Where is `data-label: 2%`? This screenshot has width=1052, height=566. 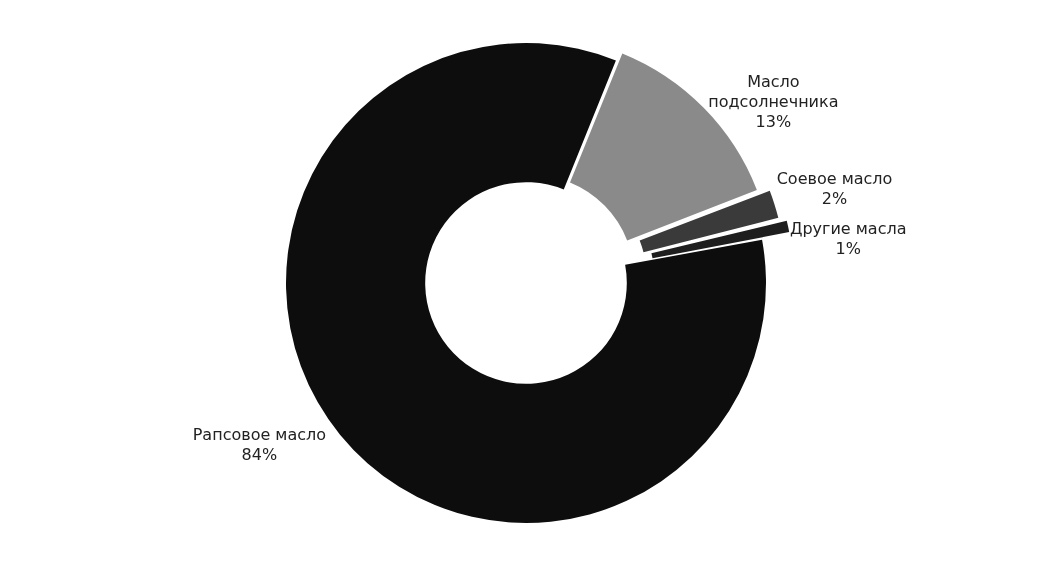 data-label: 2% is located at coordinates (834, 198).